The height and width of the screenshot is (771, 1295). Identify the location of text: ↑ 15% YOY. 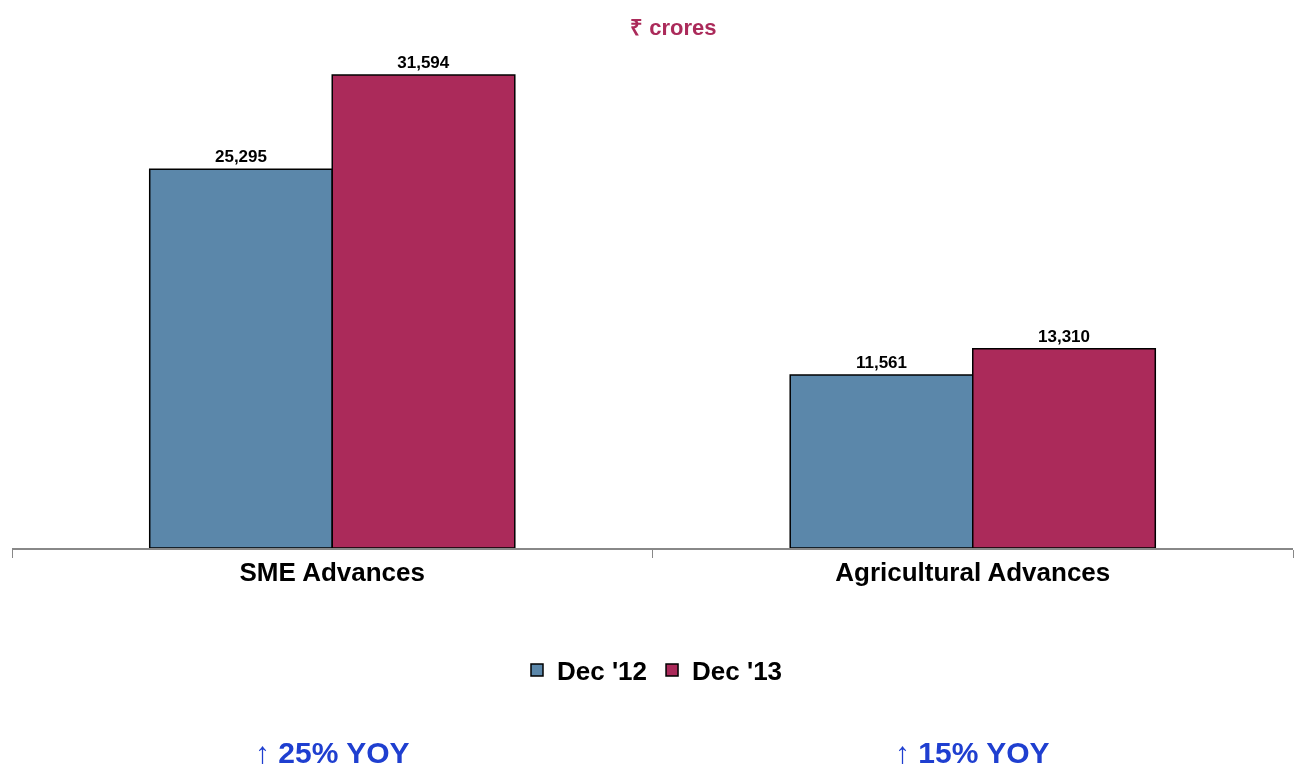
(972, 752).